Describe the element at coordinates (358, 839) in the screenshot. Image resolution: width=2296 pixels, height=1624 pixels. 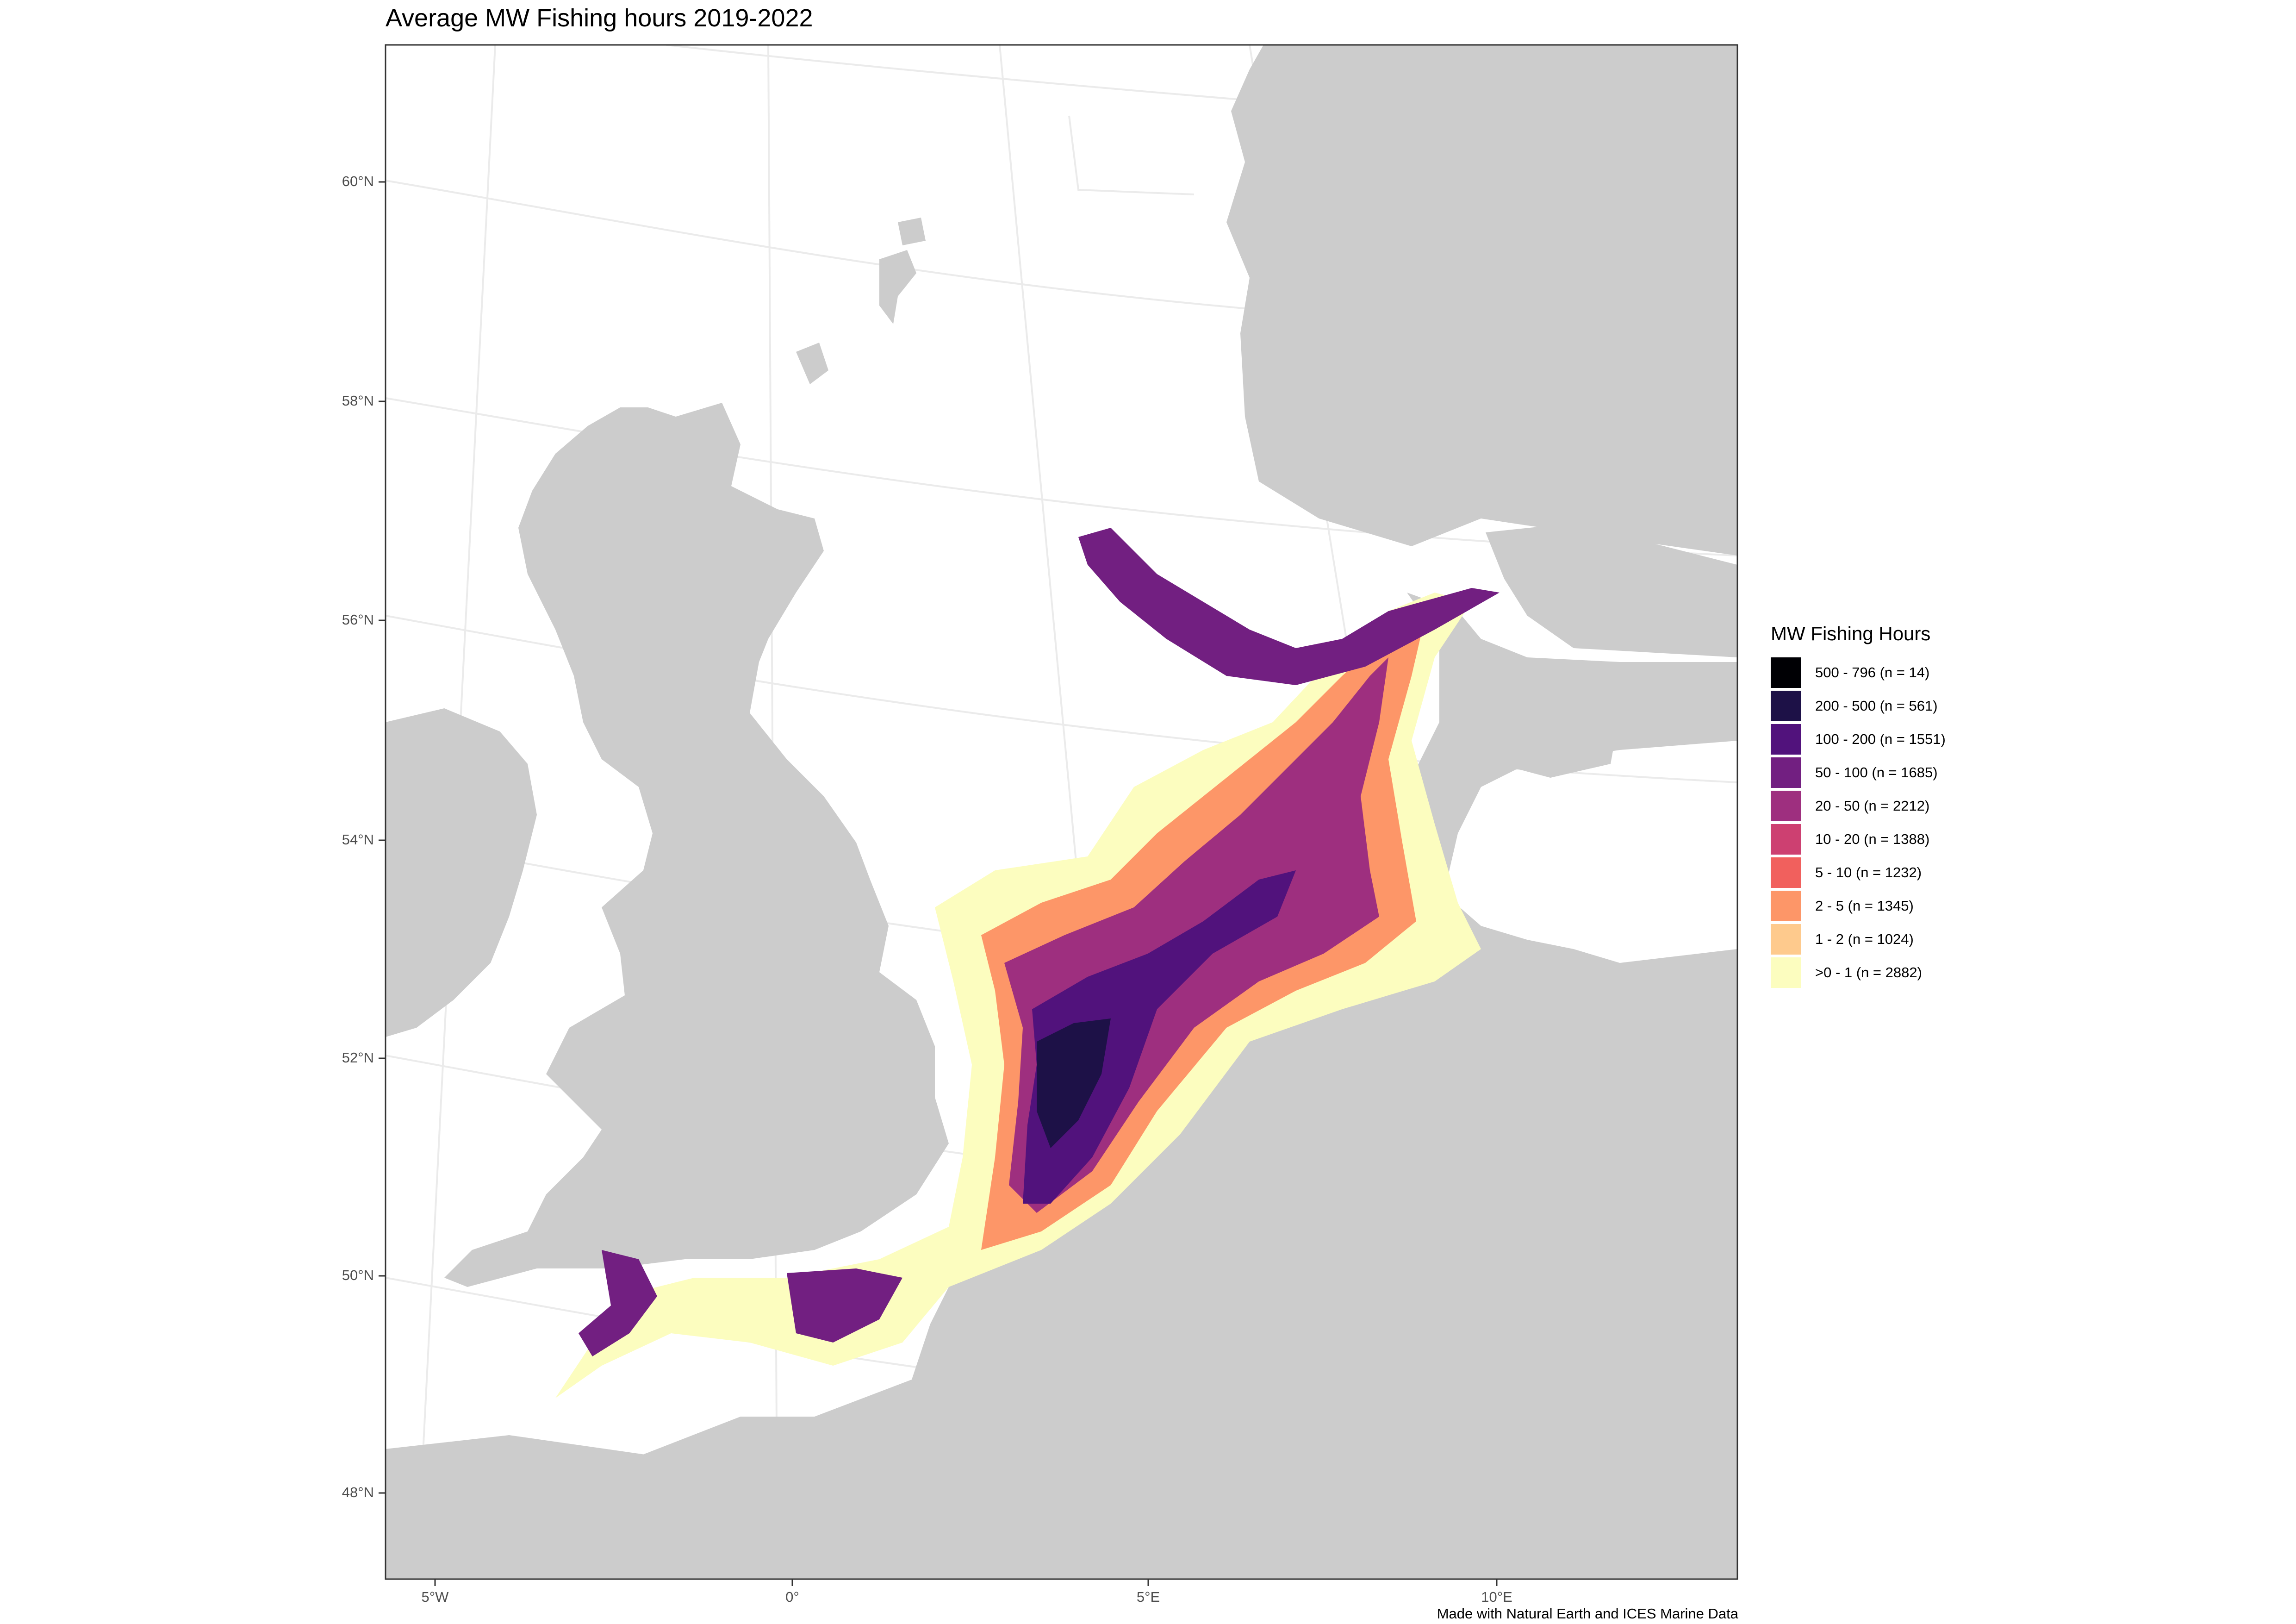
I see `y-axis-label: 54°N` at that location.